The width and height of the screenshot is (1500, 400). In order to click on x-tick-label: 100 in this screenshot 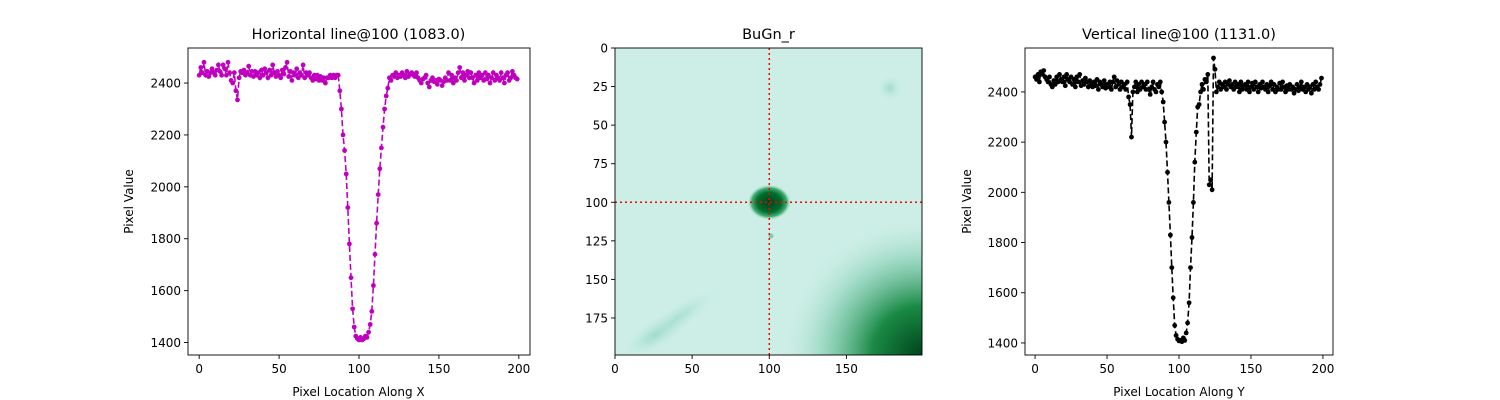, I will do `click(359, 369)`.